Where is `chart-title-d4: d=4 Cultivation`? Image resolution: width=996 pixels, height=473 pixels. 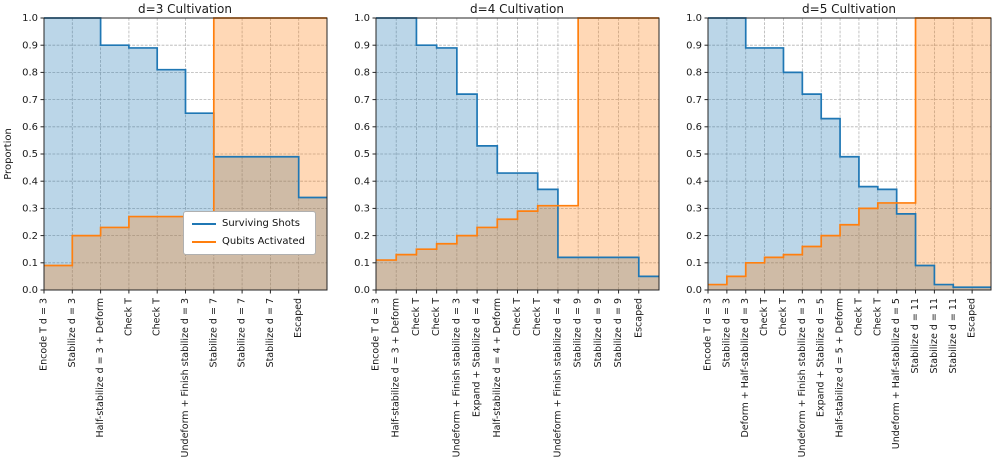
chart-title-d4: d=4 Cultivation is located at coordinates (517, 9).